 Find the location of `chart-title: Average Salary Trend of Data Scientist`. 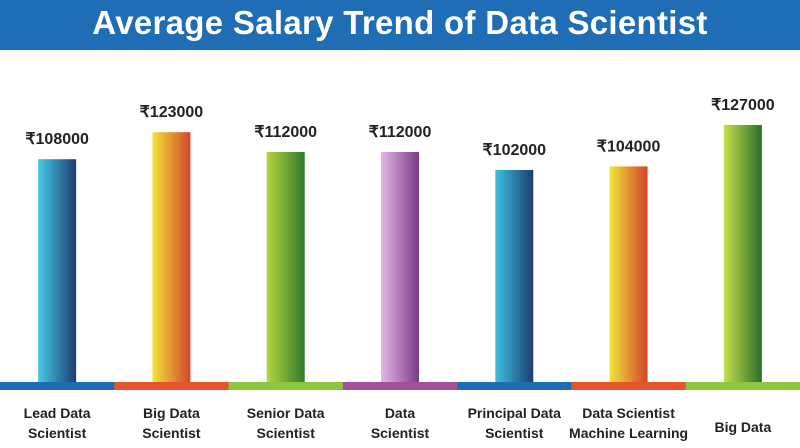

chart-title: Average Salary Trend of Data Scientist is located at coordinates (400, 25).